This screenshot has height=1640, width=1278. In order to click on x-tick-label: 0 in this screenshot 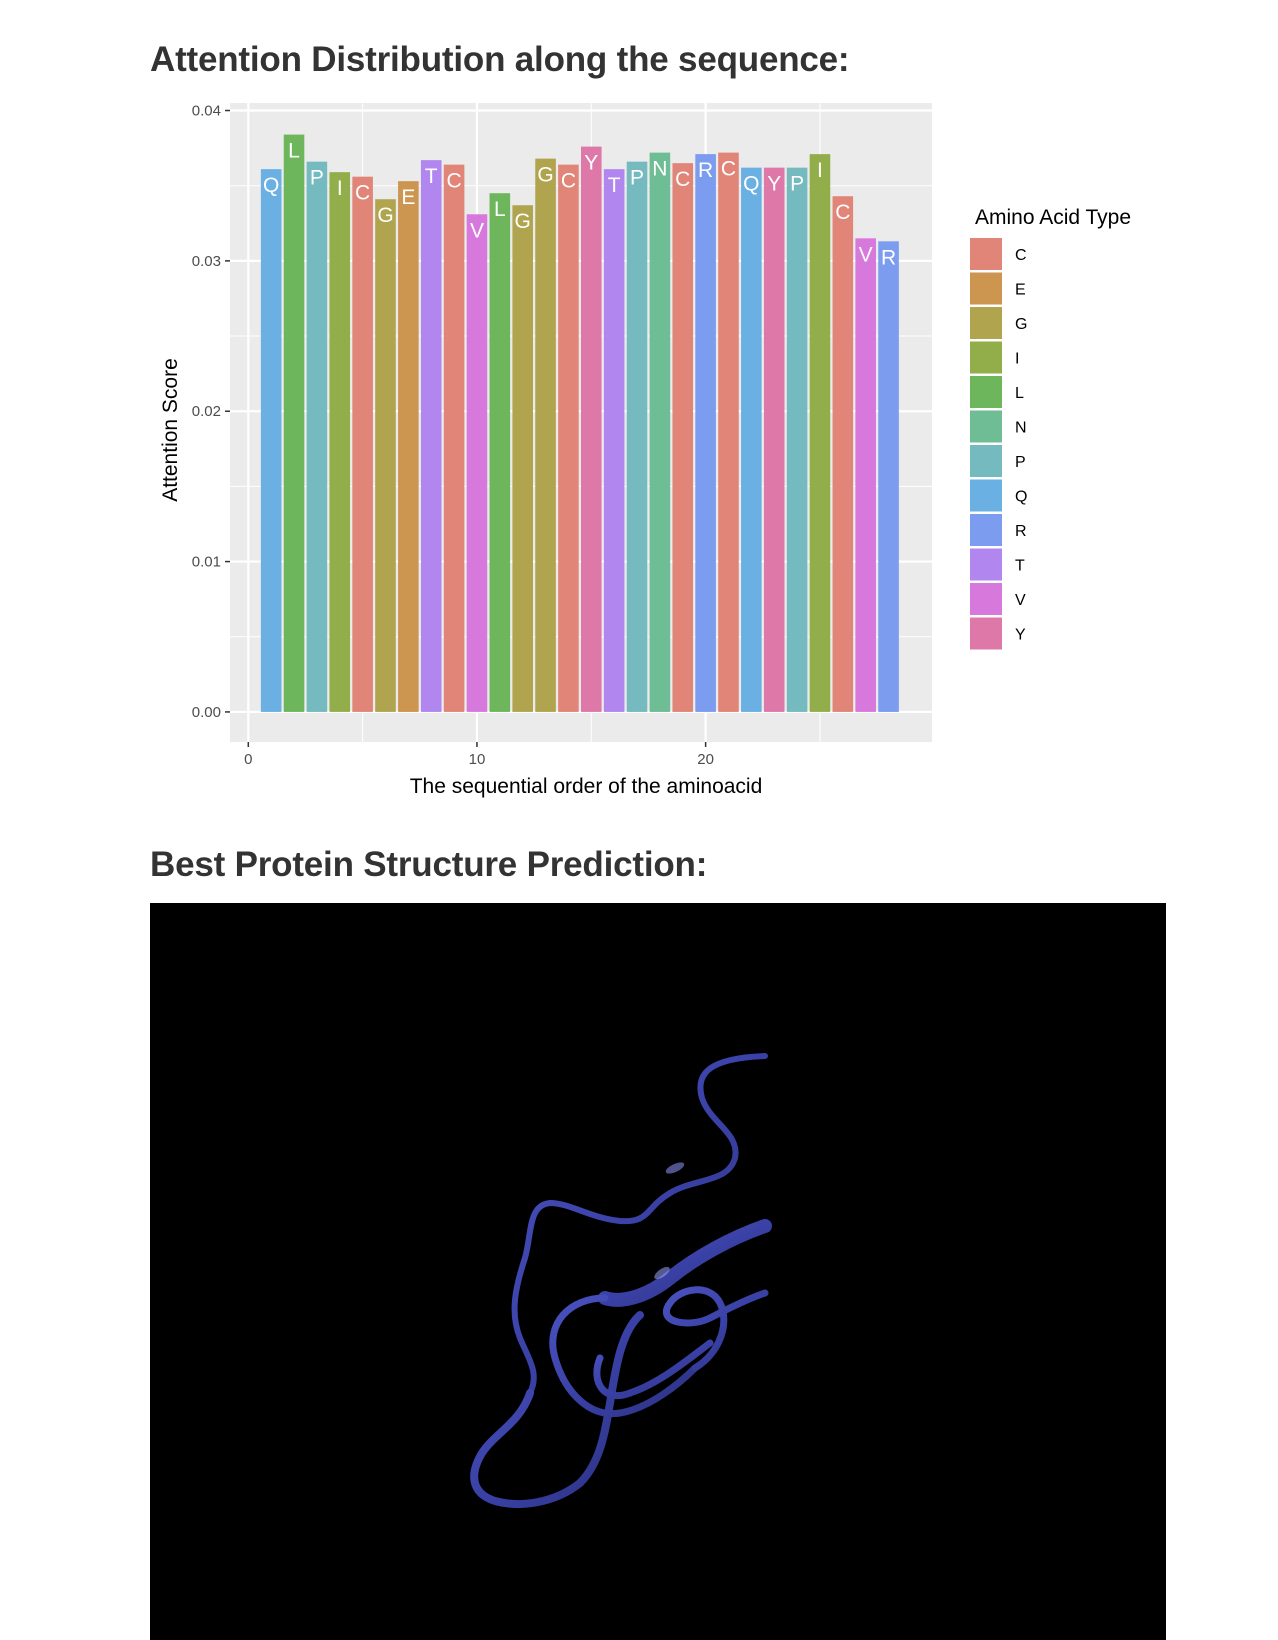, I will do `click(248, 759)`.